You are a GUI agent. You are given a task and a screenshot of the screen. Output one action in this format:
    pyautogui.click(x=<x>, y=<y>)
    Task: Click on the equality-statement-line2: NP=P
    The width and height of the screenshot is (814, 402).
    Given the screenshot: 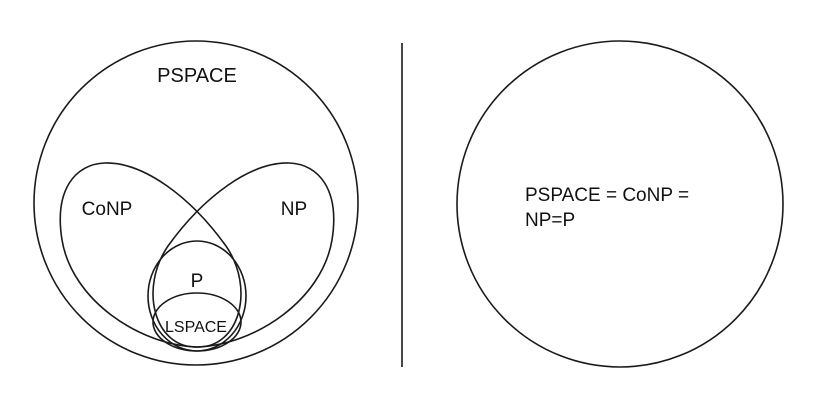 What is the action you would take?
    pyautogui.click(x=550, y=220)
    